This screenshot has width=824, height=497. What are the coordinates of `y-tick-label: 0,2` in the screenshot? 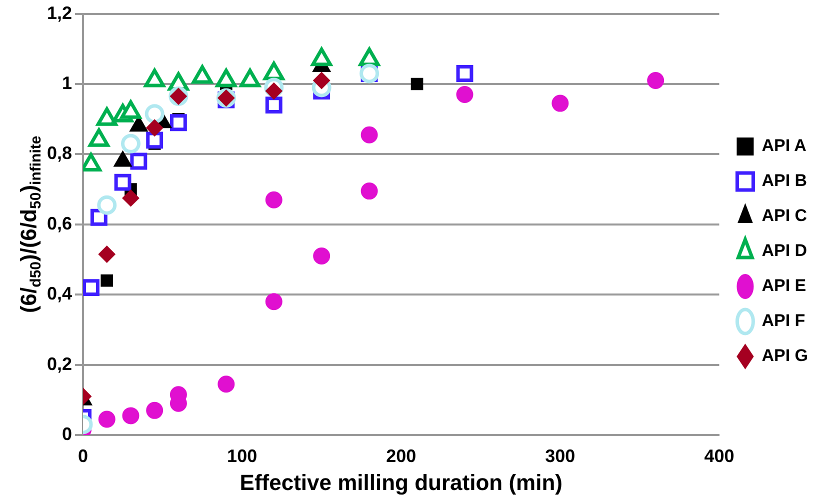 It's located at (59, 364).